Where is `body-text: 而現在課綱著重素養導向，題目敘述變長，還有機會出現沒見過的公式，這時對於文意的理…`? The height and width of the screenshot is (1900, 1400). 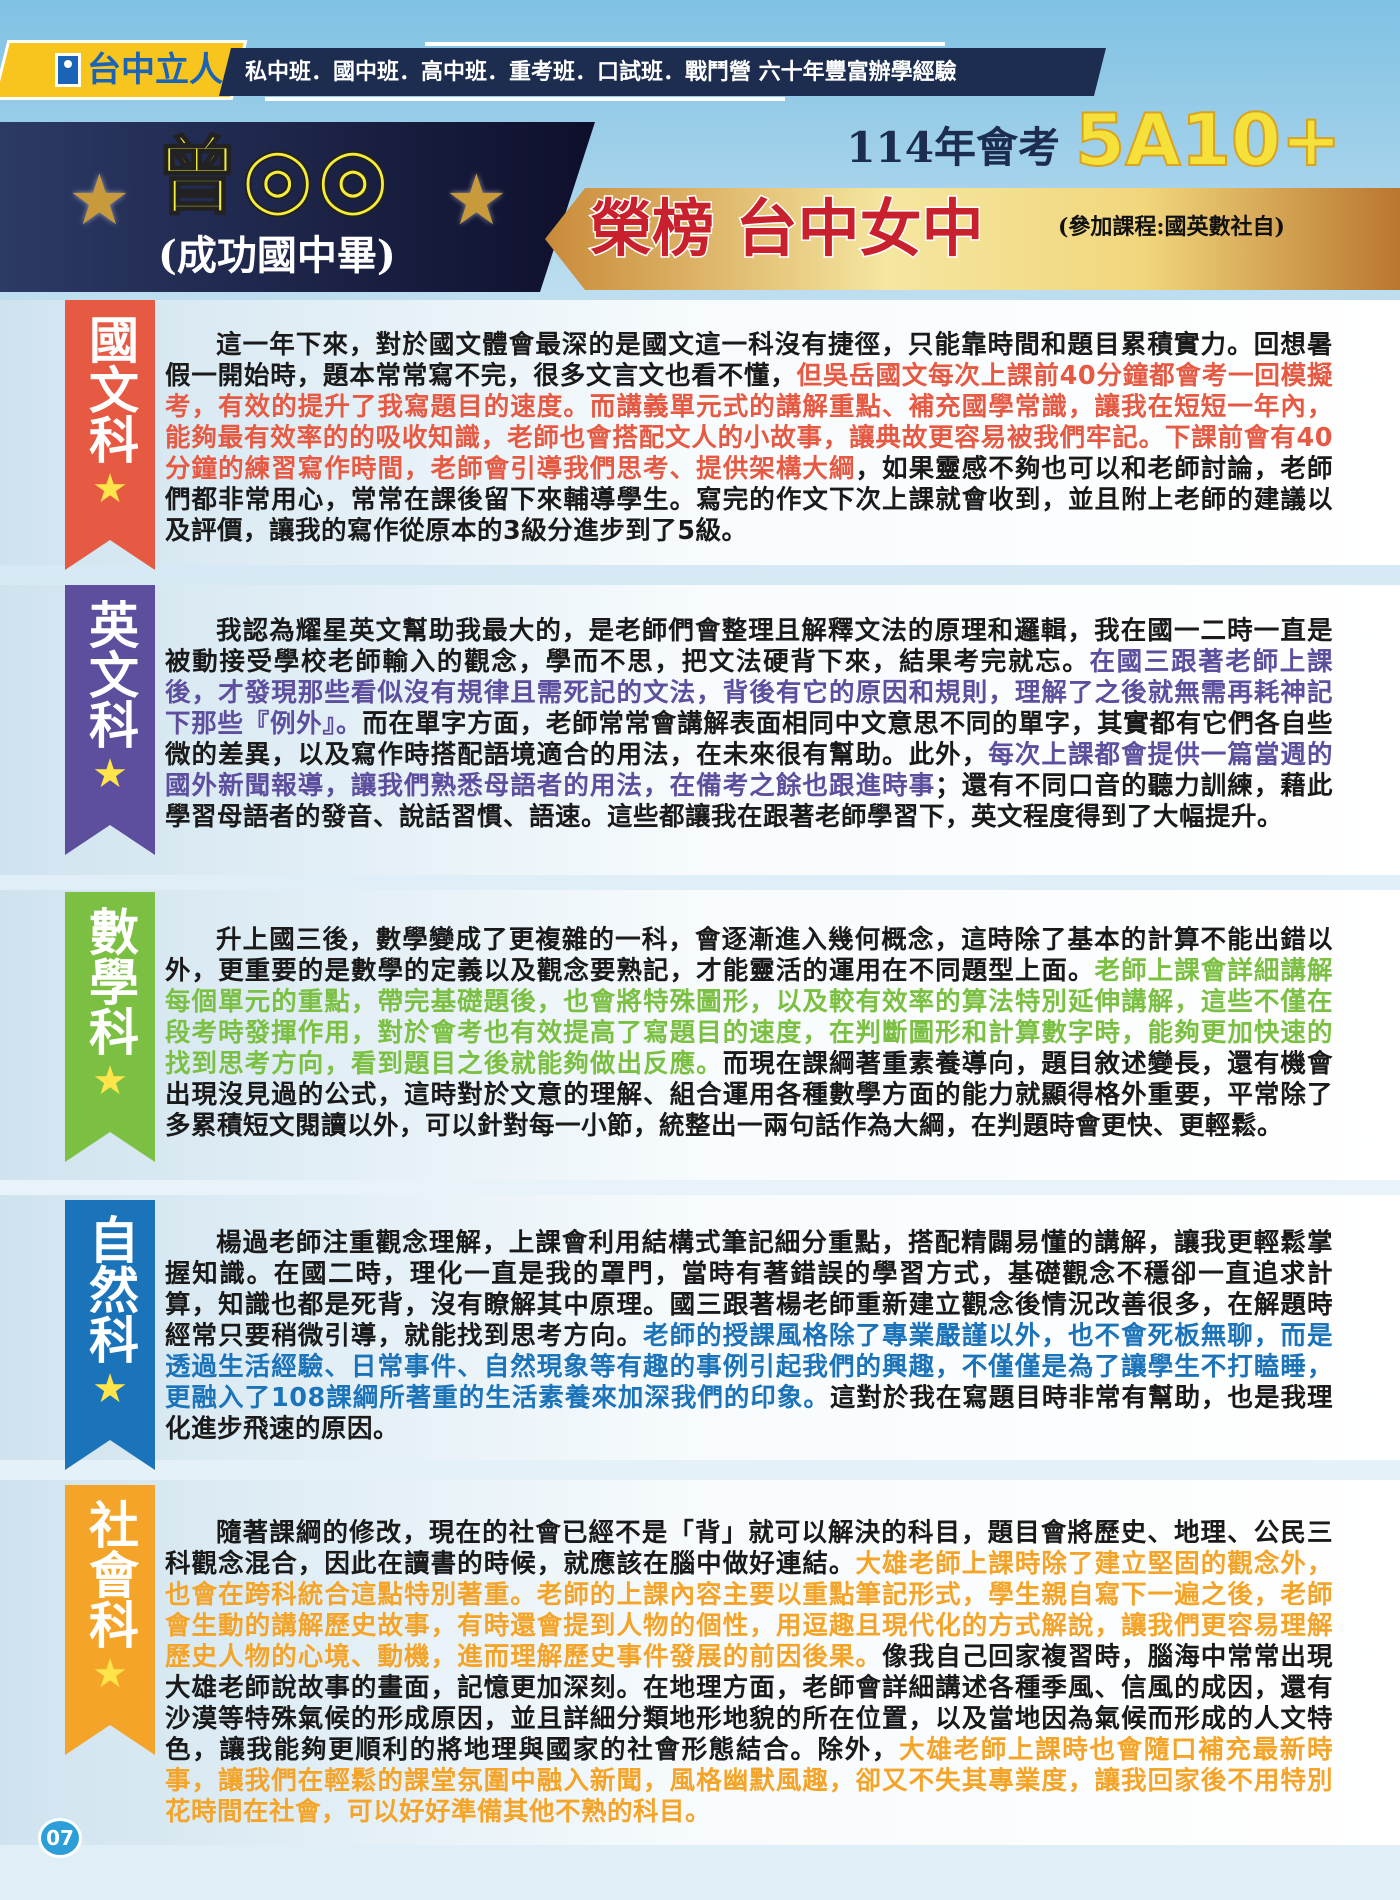
body-text: 而現在課綱著重素養導向，題目敘述變長，還有機會出現沒見過的公式，這時對於文意的理… is located at coordinates (749, 1095).